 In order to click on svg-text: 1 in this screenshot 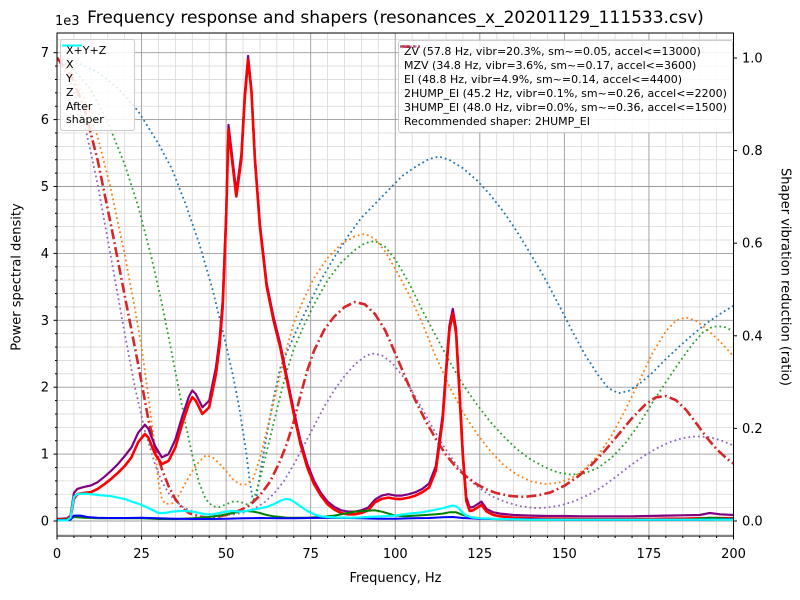, I will do `click(45, 455)`.